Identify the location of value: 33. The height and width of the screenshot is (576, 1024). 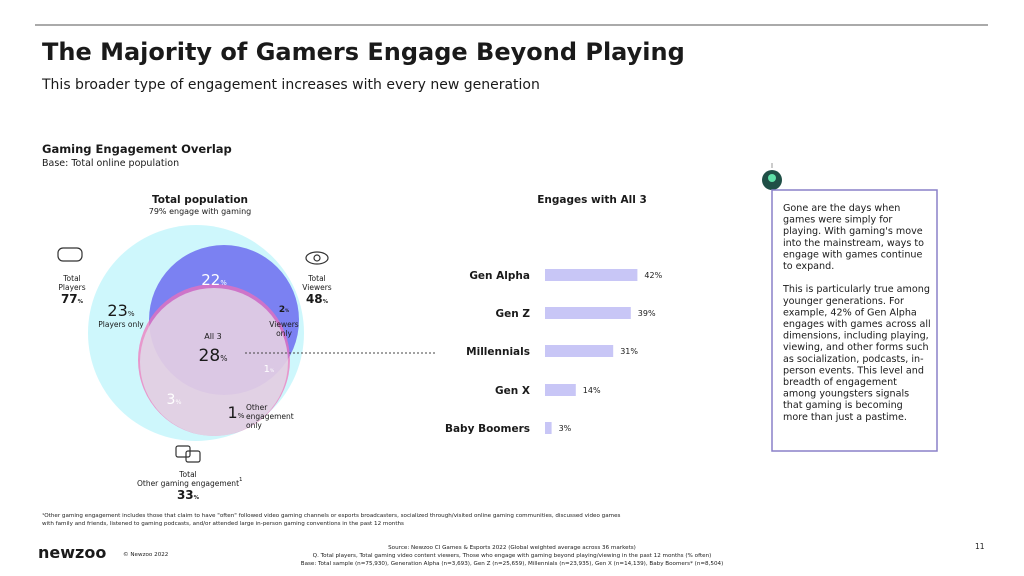
(185, 495).